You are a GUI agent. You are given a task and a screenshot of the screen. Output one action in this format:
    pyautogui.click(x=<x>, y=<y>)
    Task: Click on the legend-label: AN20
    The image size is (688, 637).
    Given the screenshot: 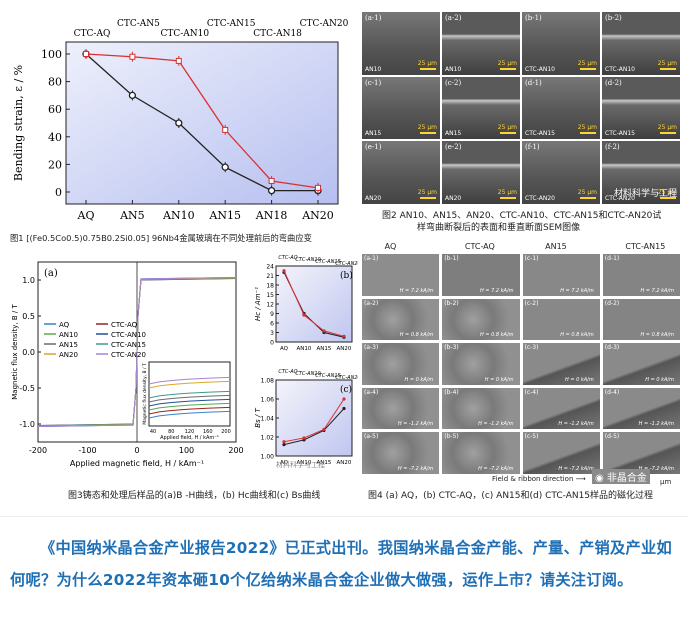 What is the action you would take?
    pyautogui.click(x=68, y=355)
    